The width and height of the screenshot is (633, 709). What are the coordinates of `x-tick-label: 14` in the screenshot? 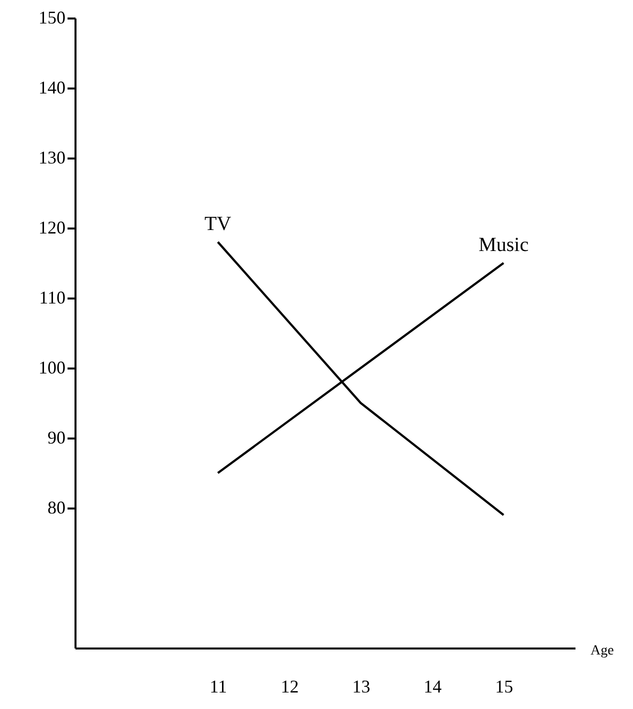 It's located at (433, 686).